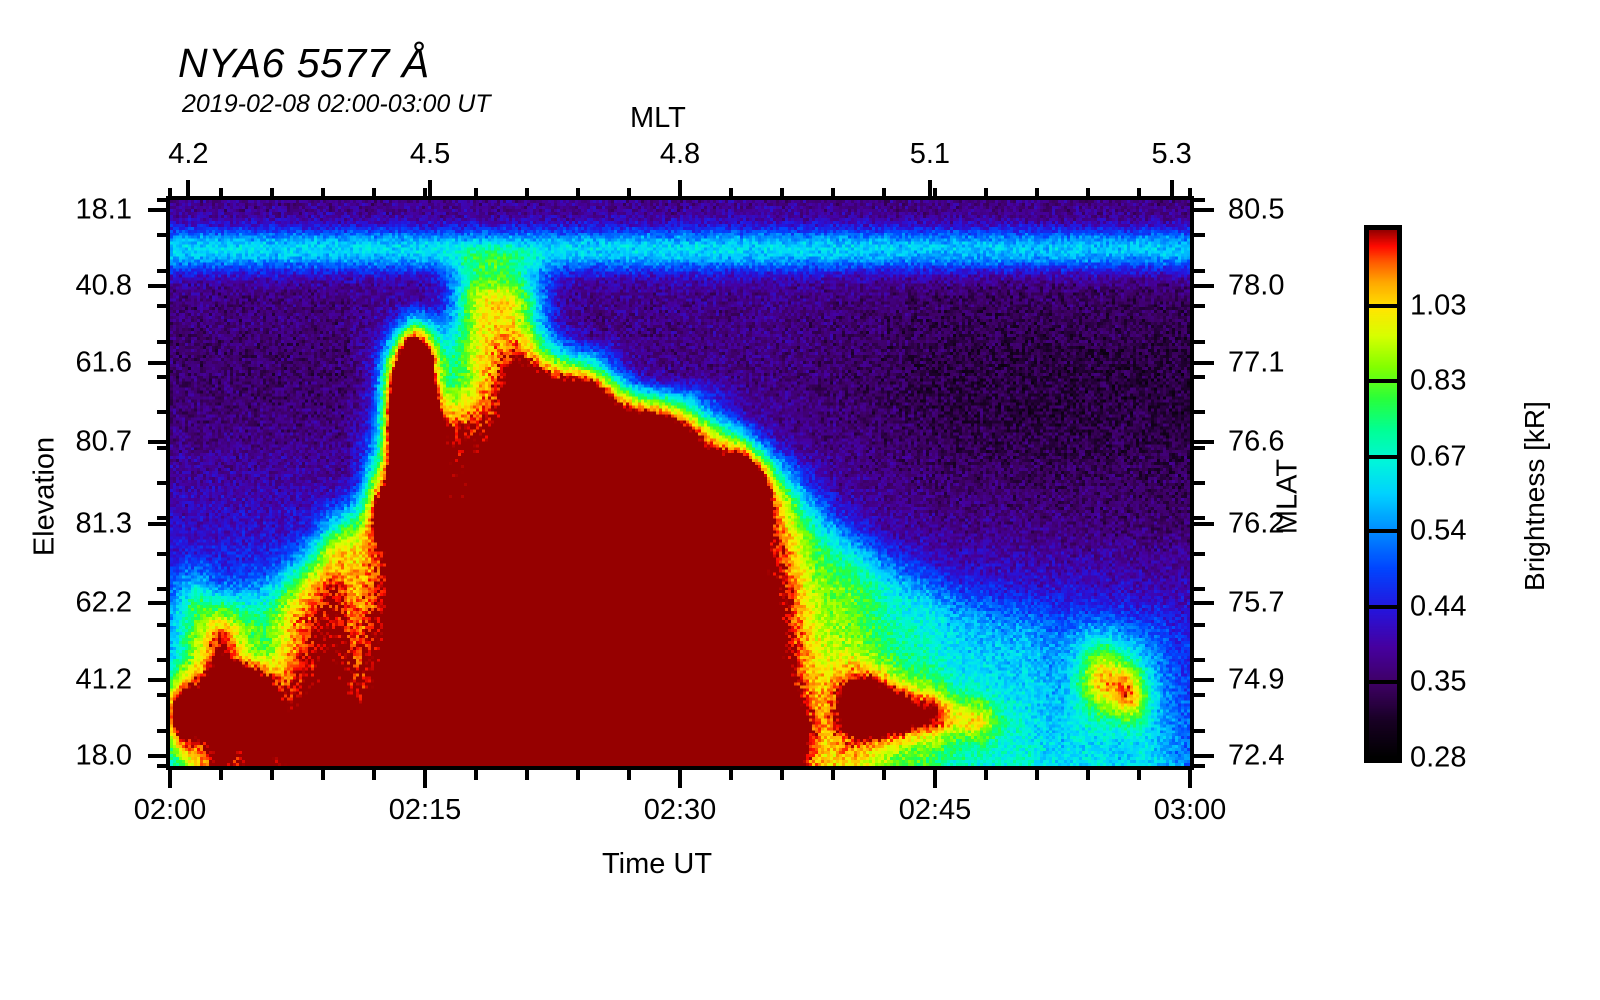  What do you see at coordinates (658, 118) in the screenshot?
I see `top-axis-title: MLT` at bounding box center [658, 118].